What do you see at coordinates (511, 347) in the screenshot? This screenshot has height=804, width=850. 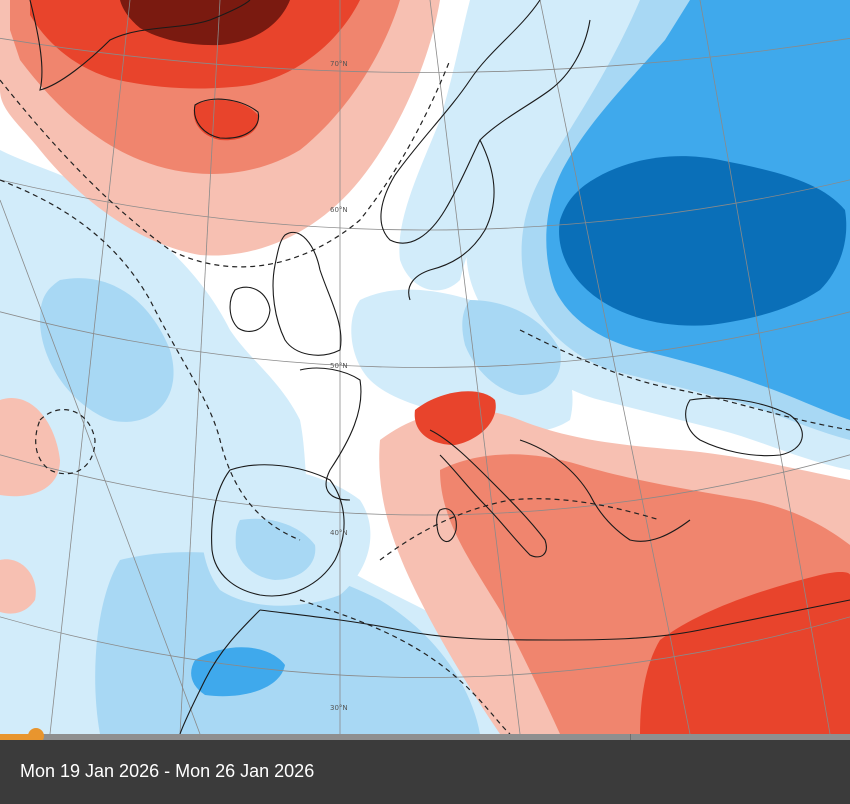 I see `central-cold-mid` at bounding box center [511, 347].